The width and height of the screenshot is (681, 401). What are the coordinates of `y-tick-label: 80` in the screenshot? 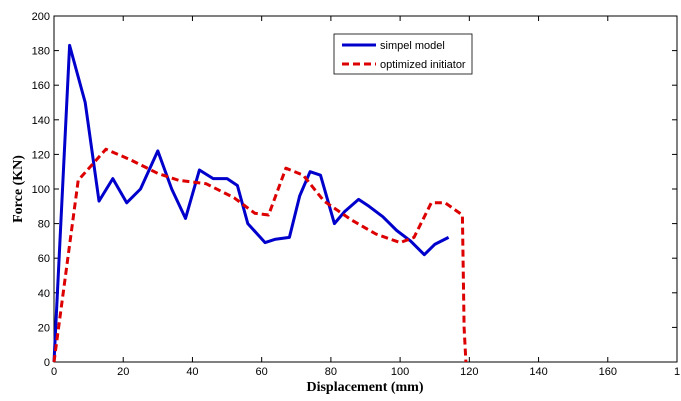 It's located at (44, 225).